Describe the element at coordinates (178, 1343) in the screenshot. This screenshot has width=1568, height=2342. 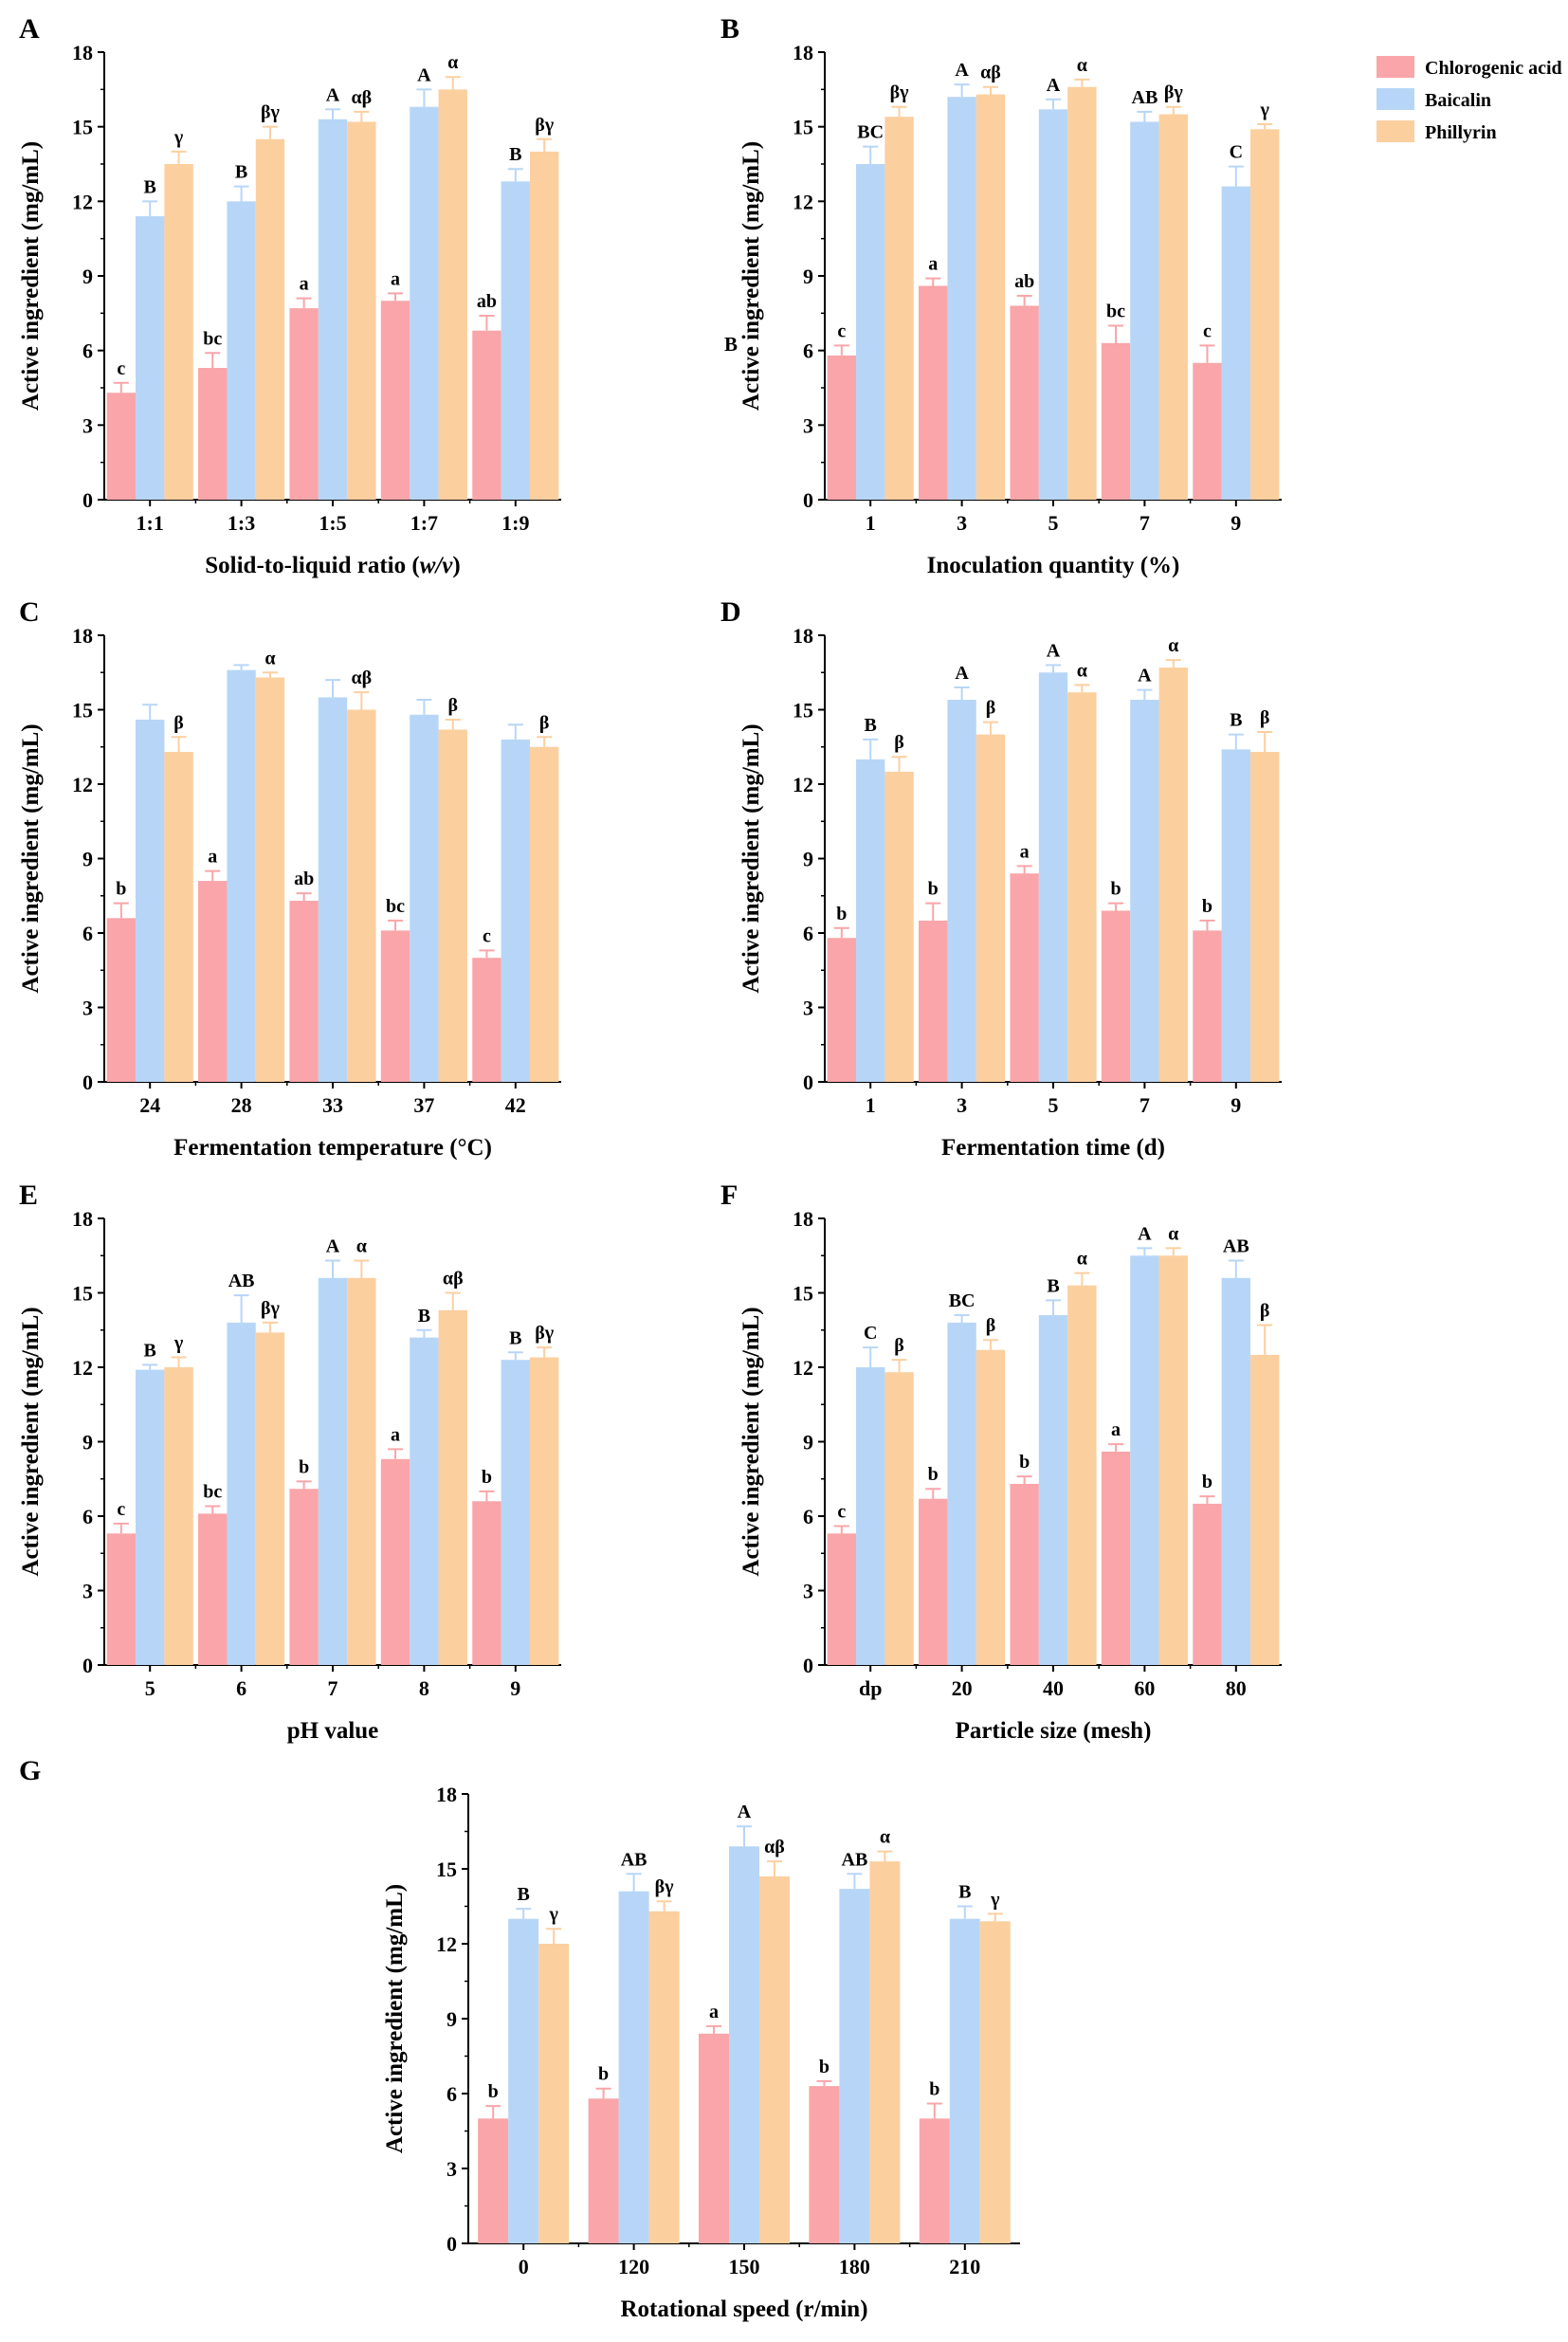
I see `significance-label: γ` at that location.